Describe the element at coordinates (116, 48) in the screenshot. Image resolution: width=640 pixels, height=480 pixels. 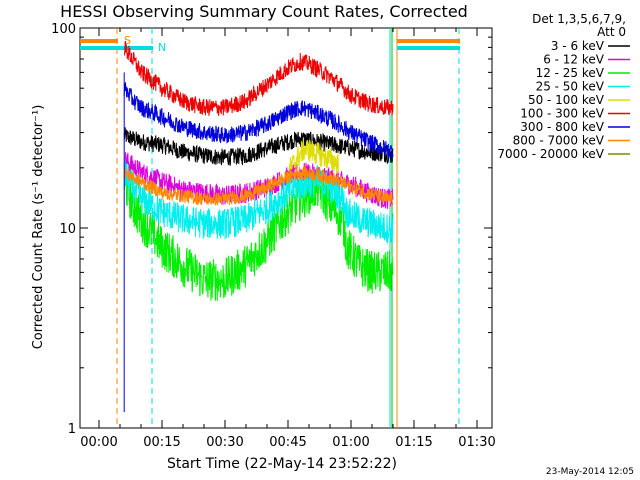
I see `night-bar-left` at that location.